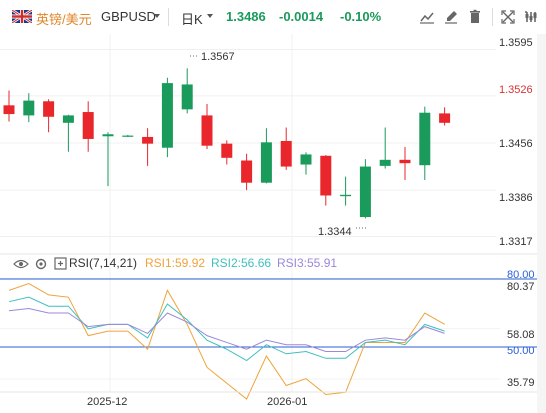  I want to click on fullscreen-button, so click(508, 17).